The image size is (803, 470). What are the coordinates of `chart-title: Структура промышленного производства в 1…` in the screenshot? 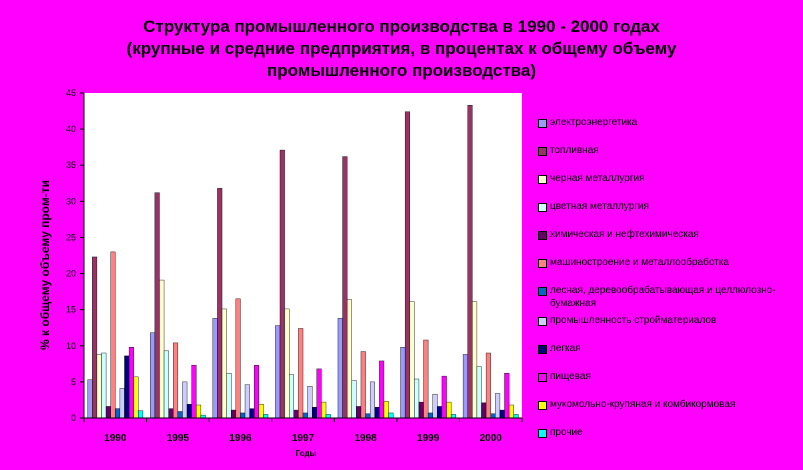 It's located at (401, 49).